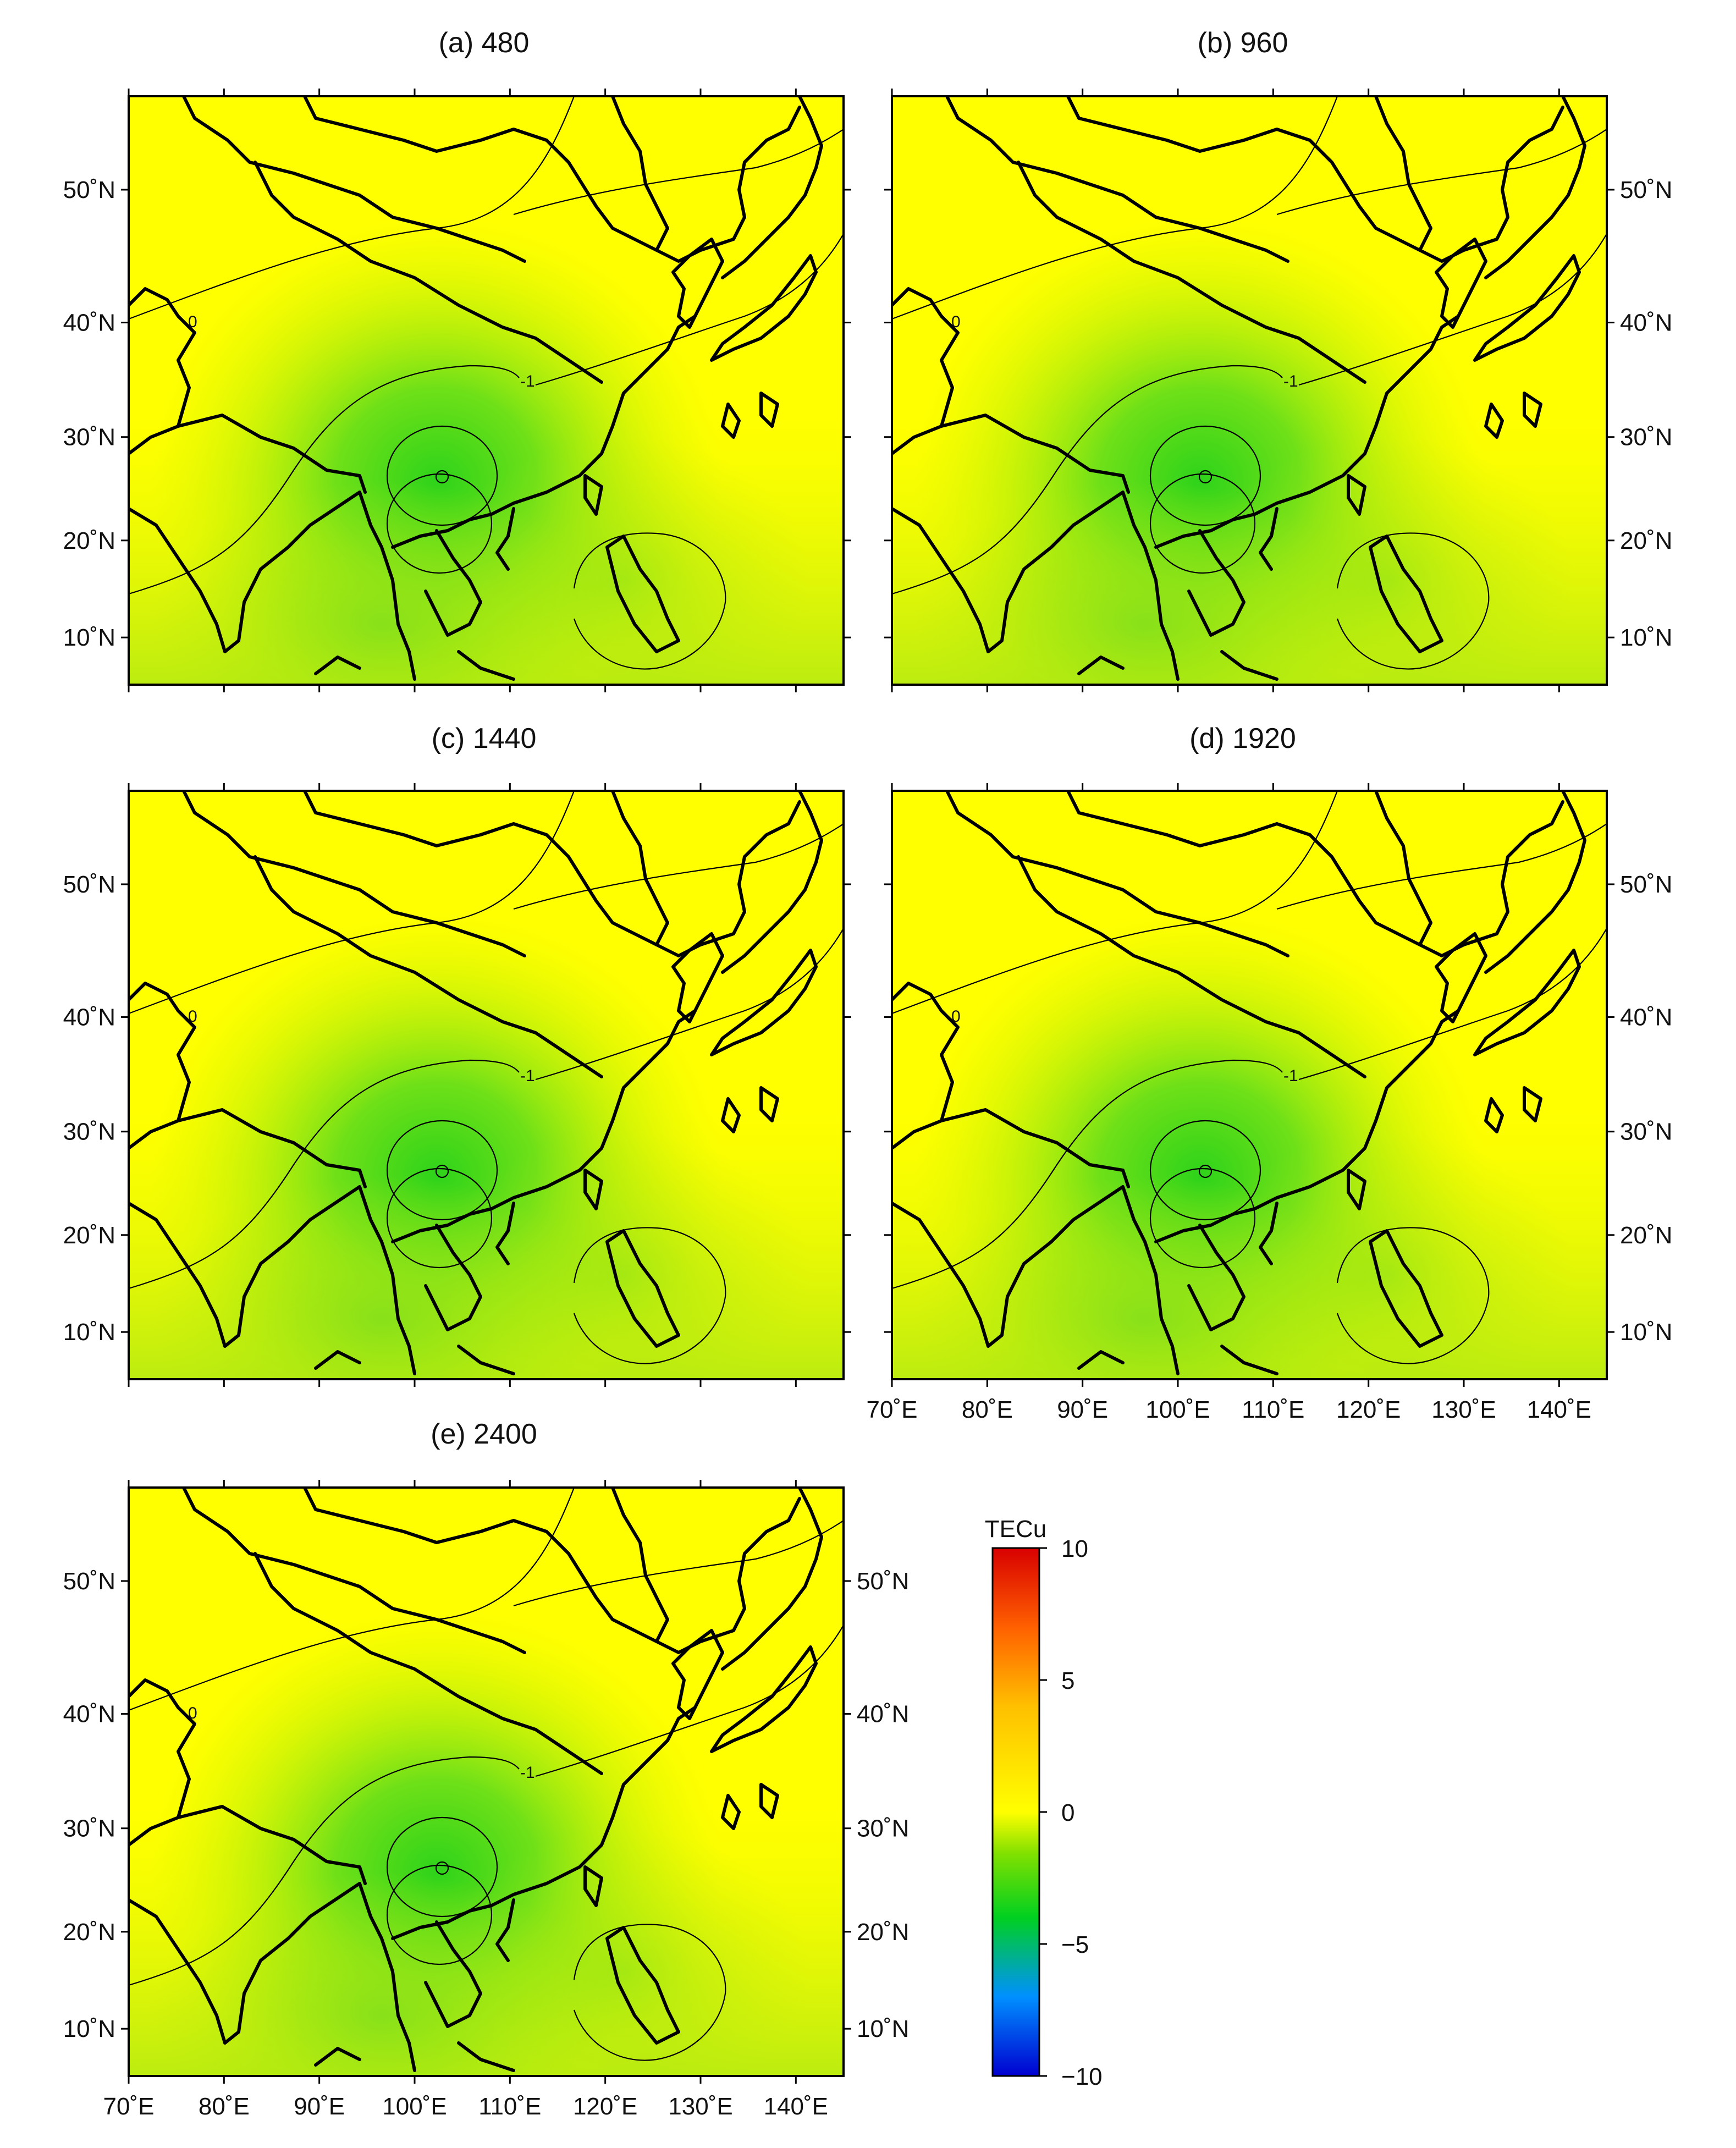  Describe the element at coordinates (484, 1434) in the screenshot. I see `panel-title-e: (e) 2400` at that location.